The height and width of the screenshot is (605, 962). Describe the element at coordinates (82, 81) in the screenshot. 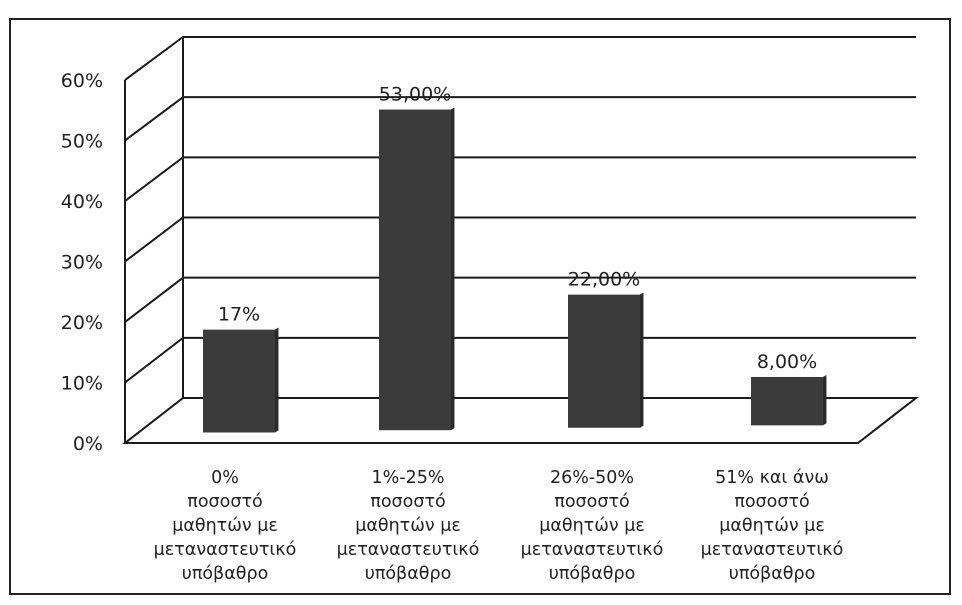

I see `y-tick-label: 60%` at that location.